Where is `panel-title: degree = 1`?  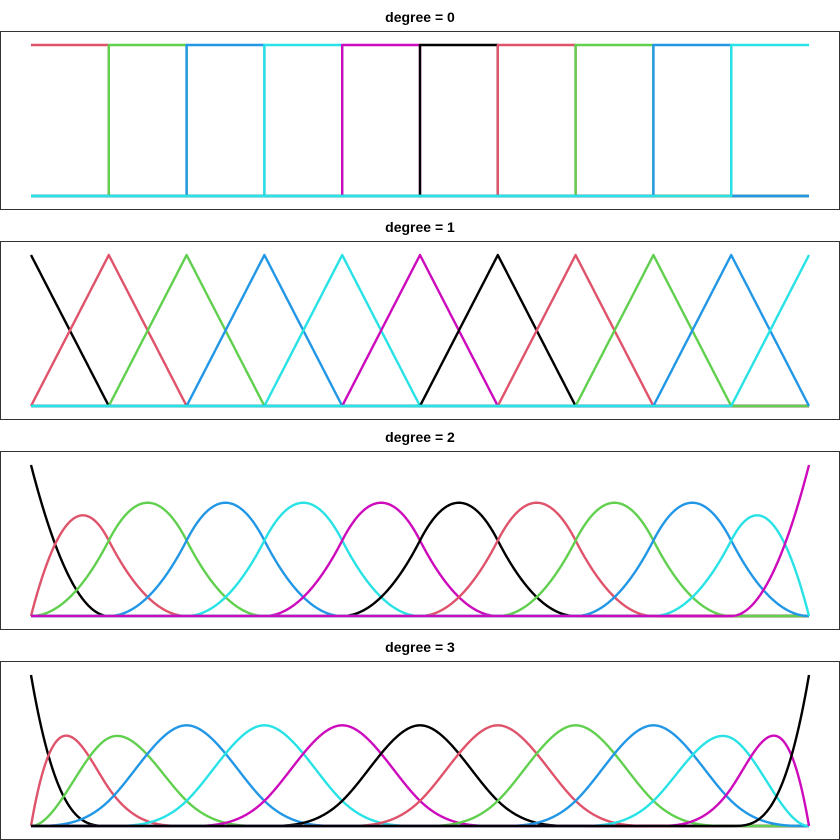 panel-title: degree = 1 is located at coordinates (420, 227).